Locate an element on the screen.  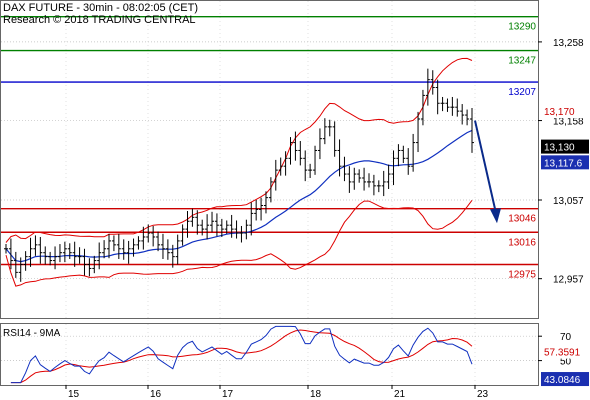
x-tick-label: 23 is located at coordinates (483, 394).